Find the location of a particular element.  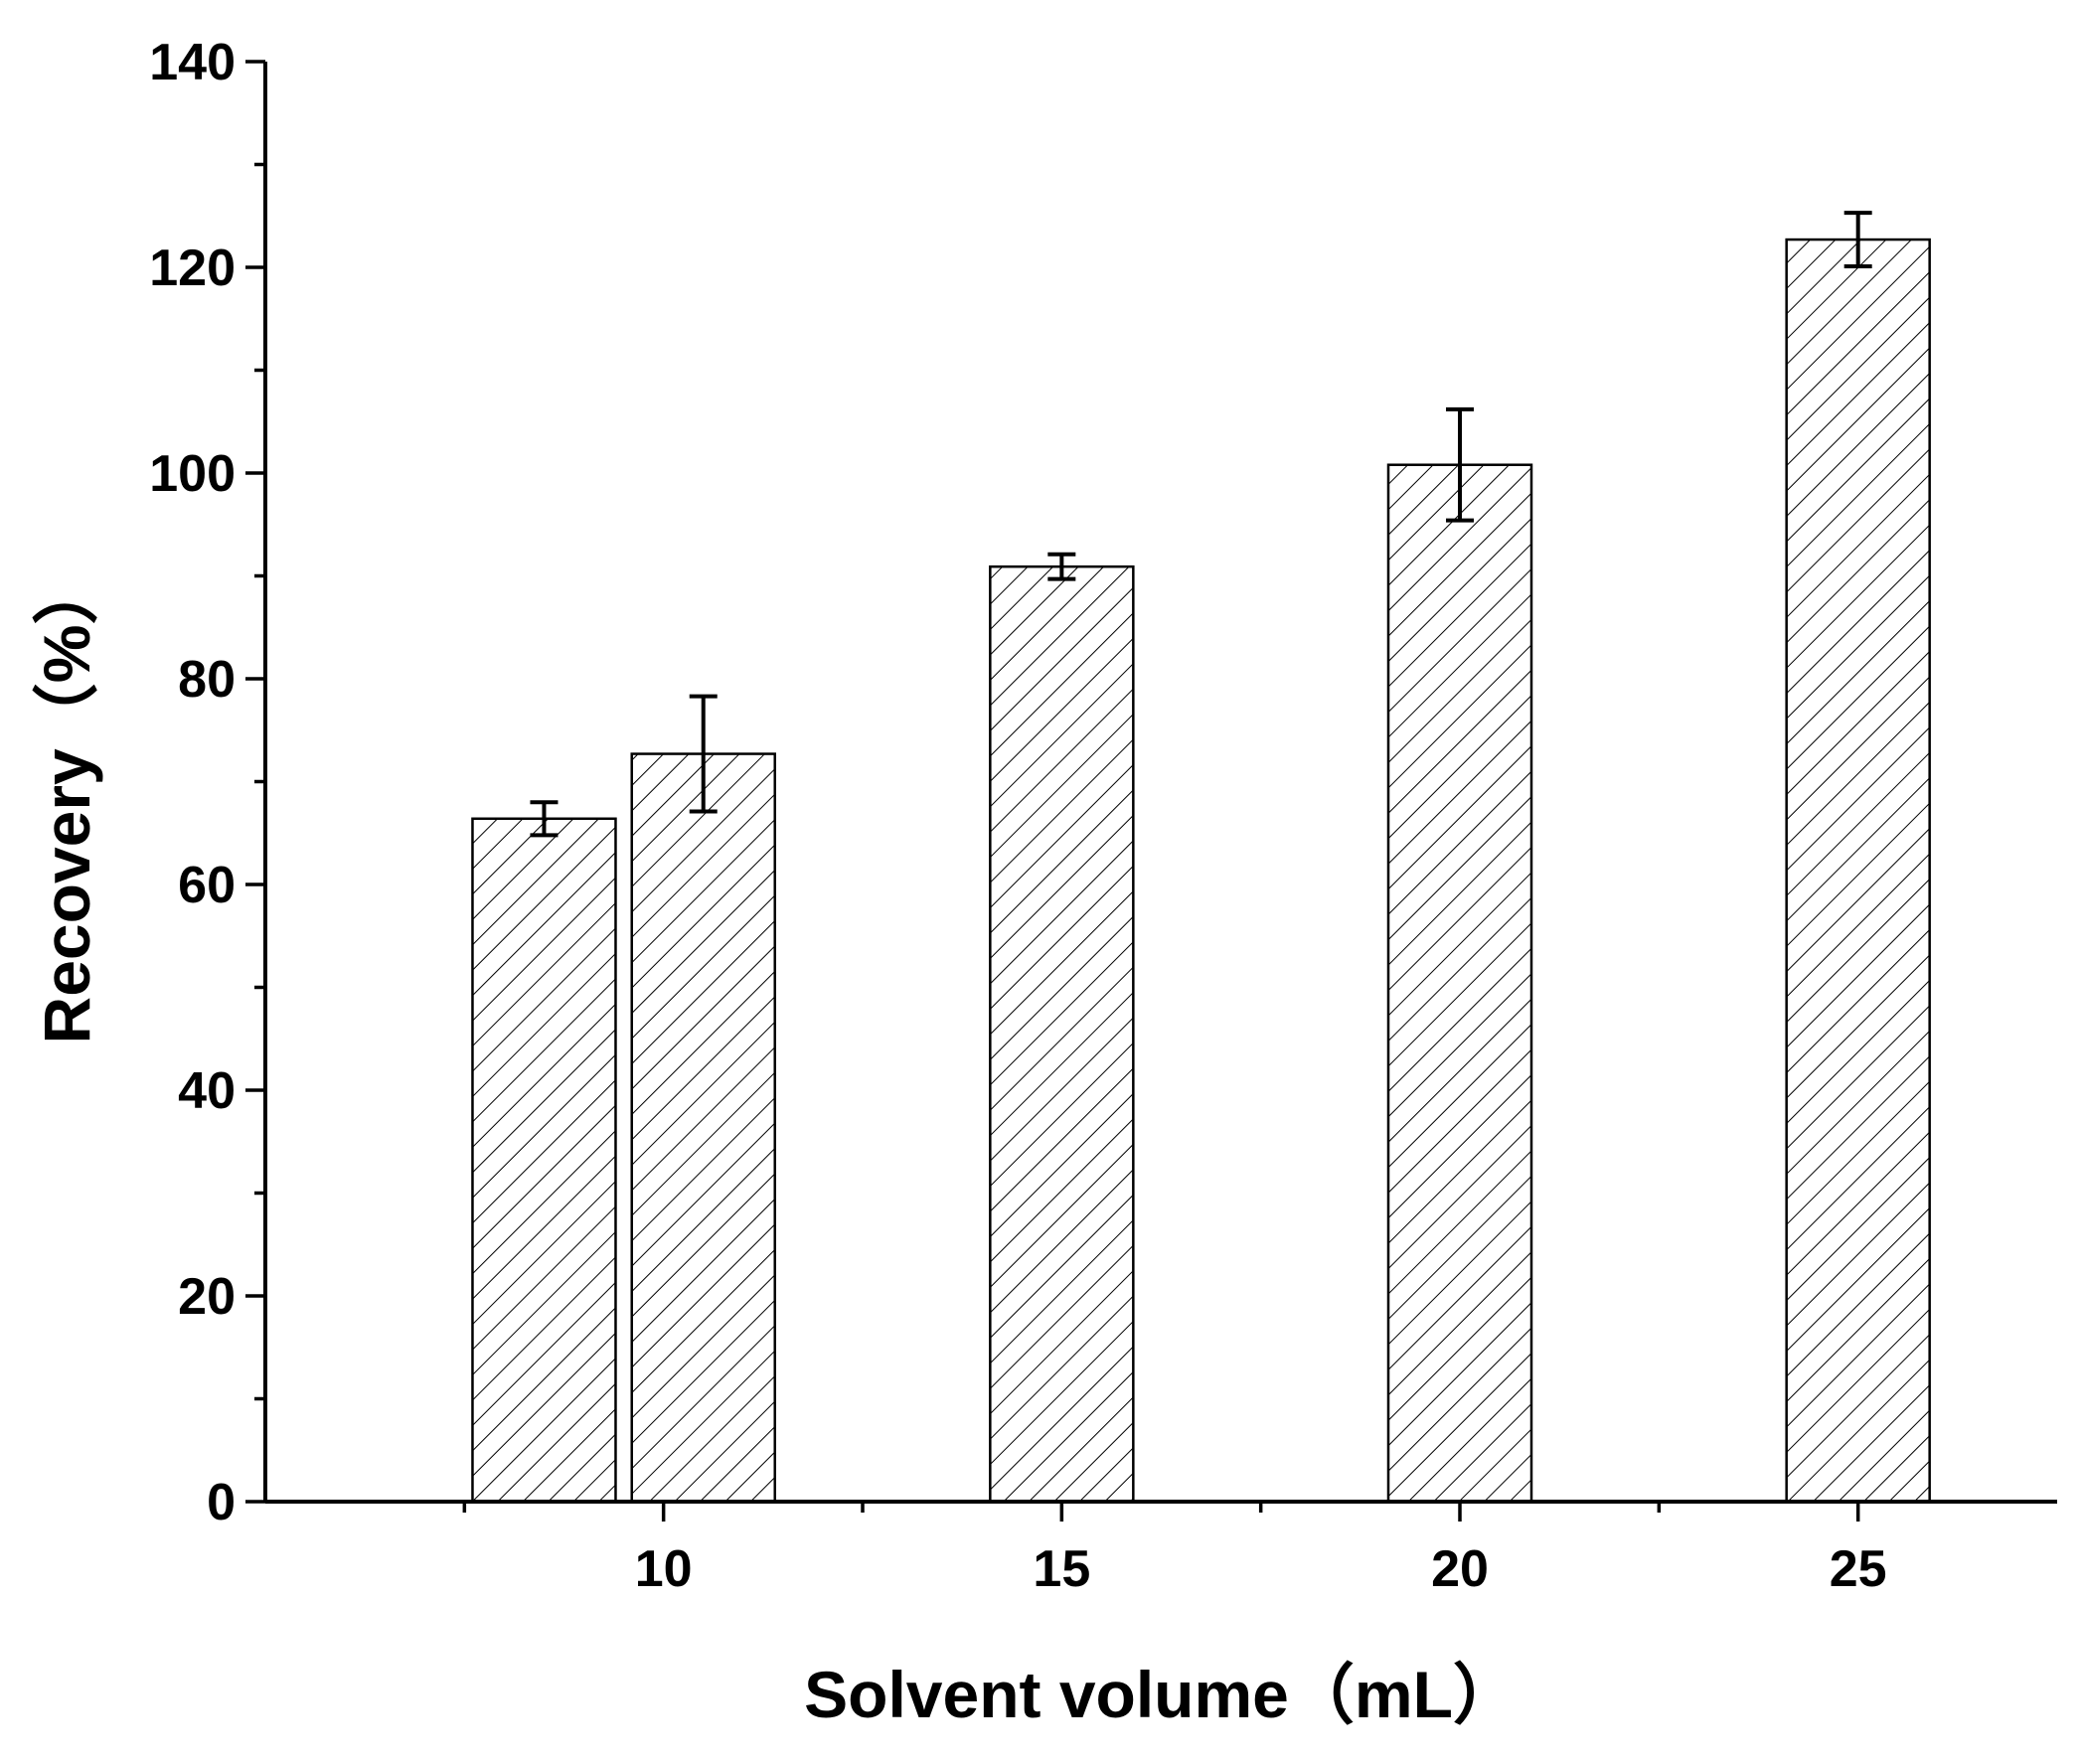

x-axis-title: Solvent volume（mL） is located at coordinates (1162, 1694).